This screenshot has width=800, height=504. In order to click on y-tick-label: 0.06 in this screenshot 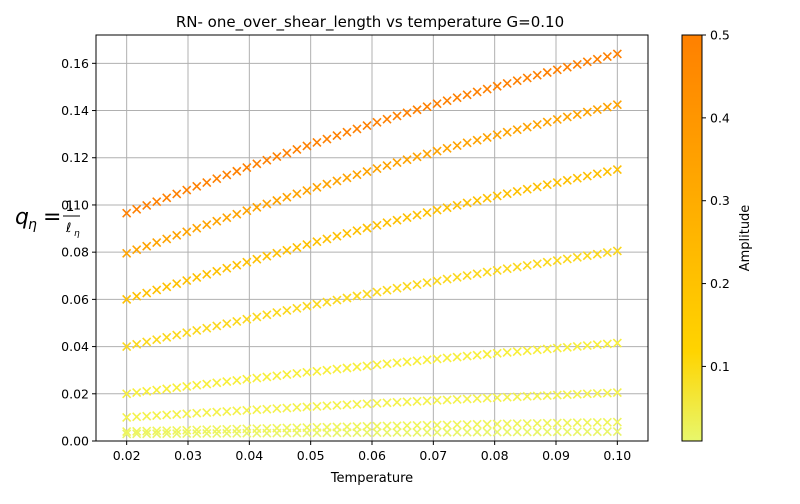, I will do `click(75, 299)`.